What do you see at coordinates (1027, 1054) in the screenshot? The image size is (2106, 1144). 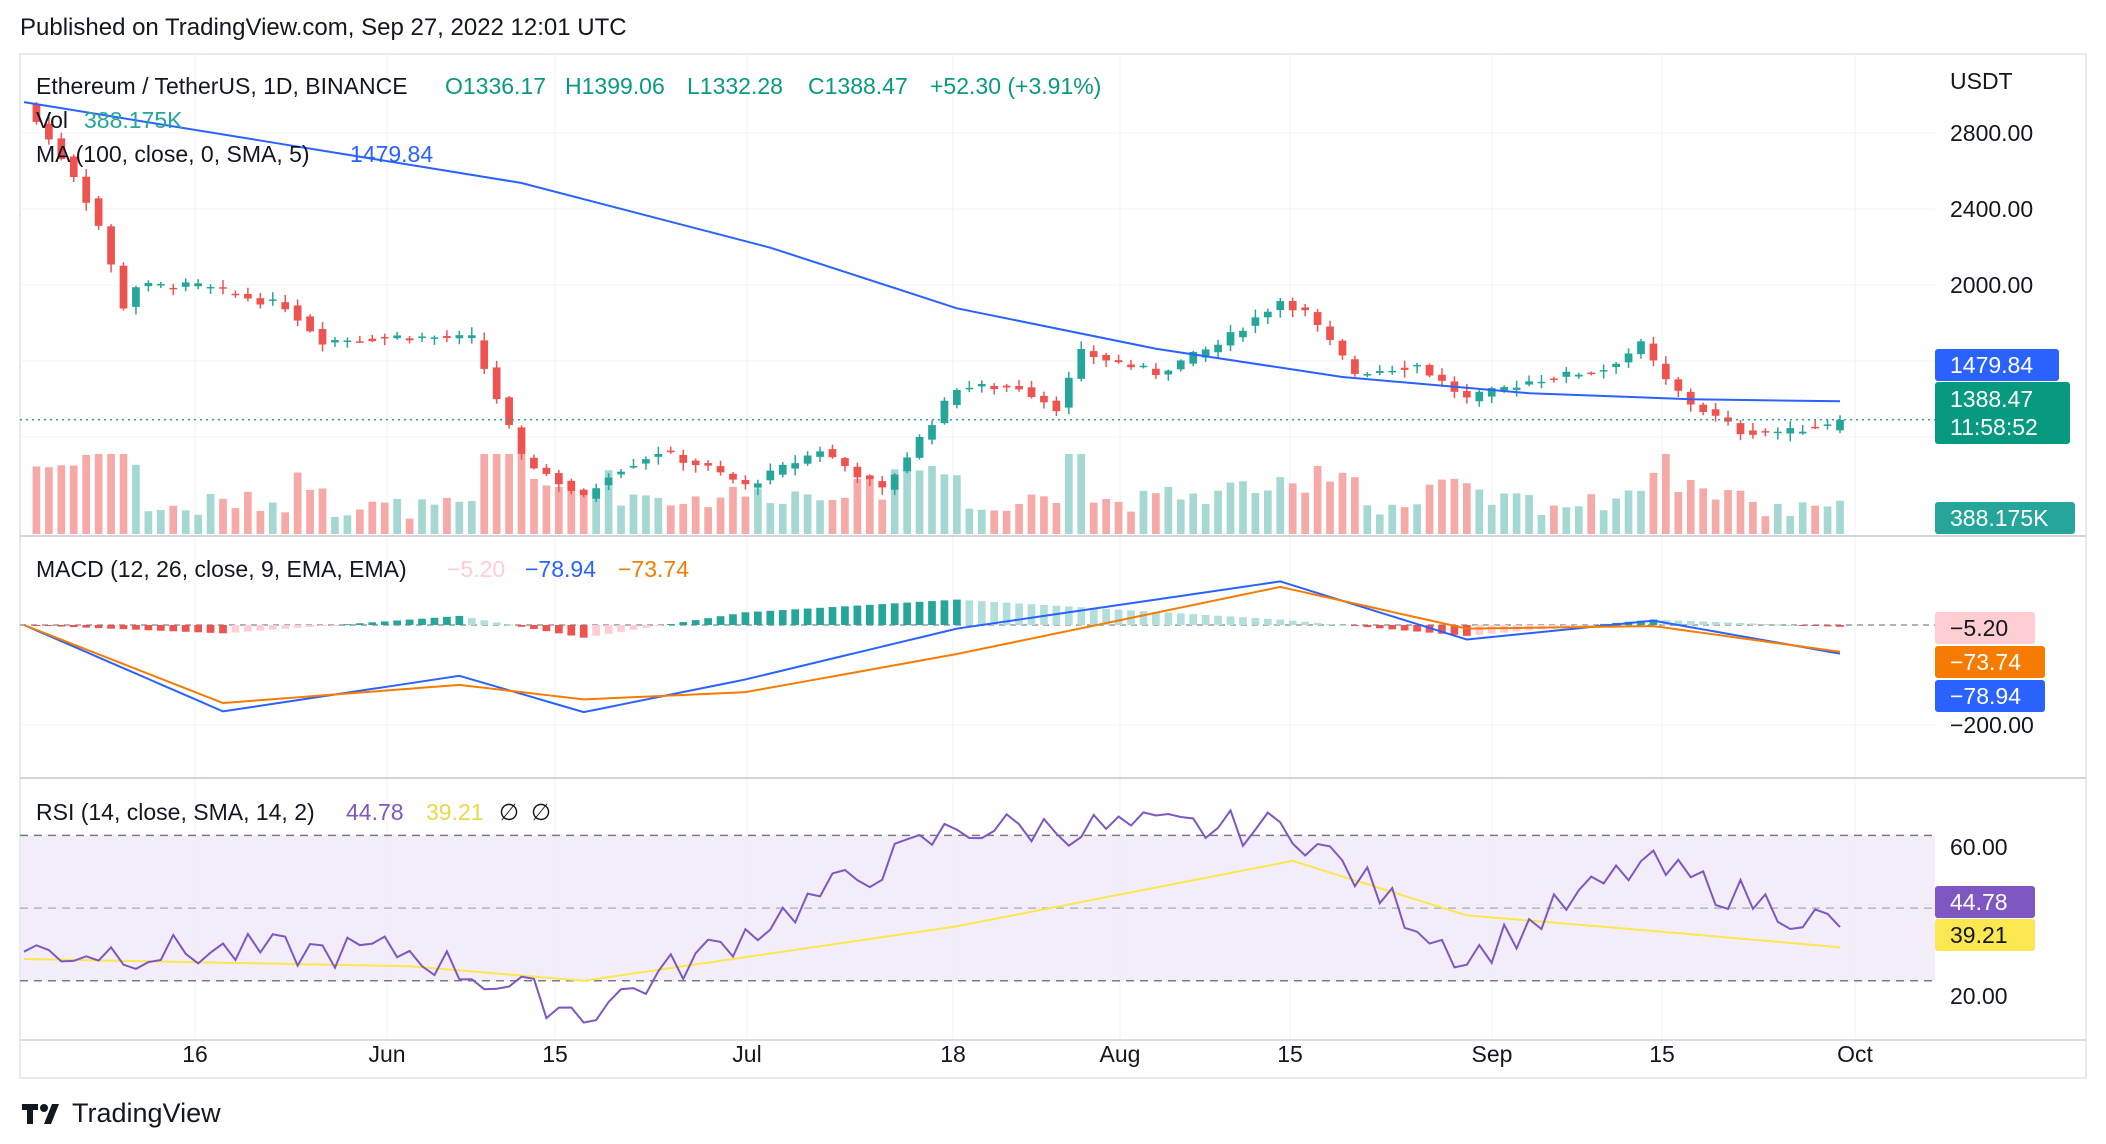 I see `time-axis: 16 Jun 15 Jul 18 Aug 15 Sep 15 Oct` at bounding box center [1027, 1054].